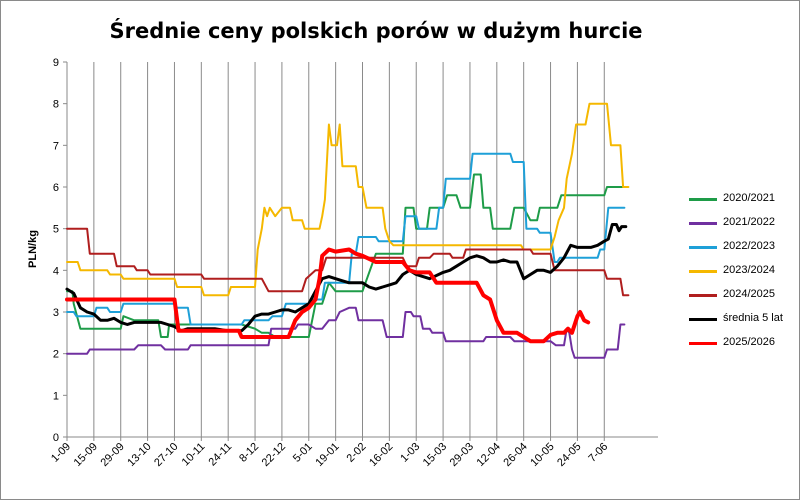  What do you see at coordinates (749, 198) in the screenshot?
I see `legend-label-0: 2020/2021` at bounding box center [749, 198].